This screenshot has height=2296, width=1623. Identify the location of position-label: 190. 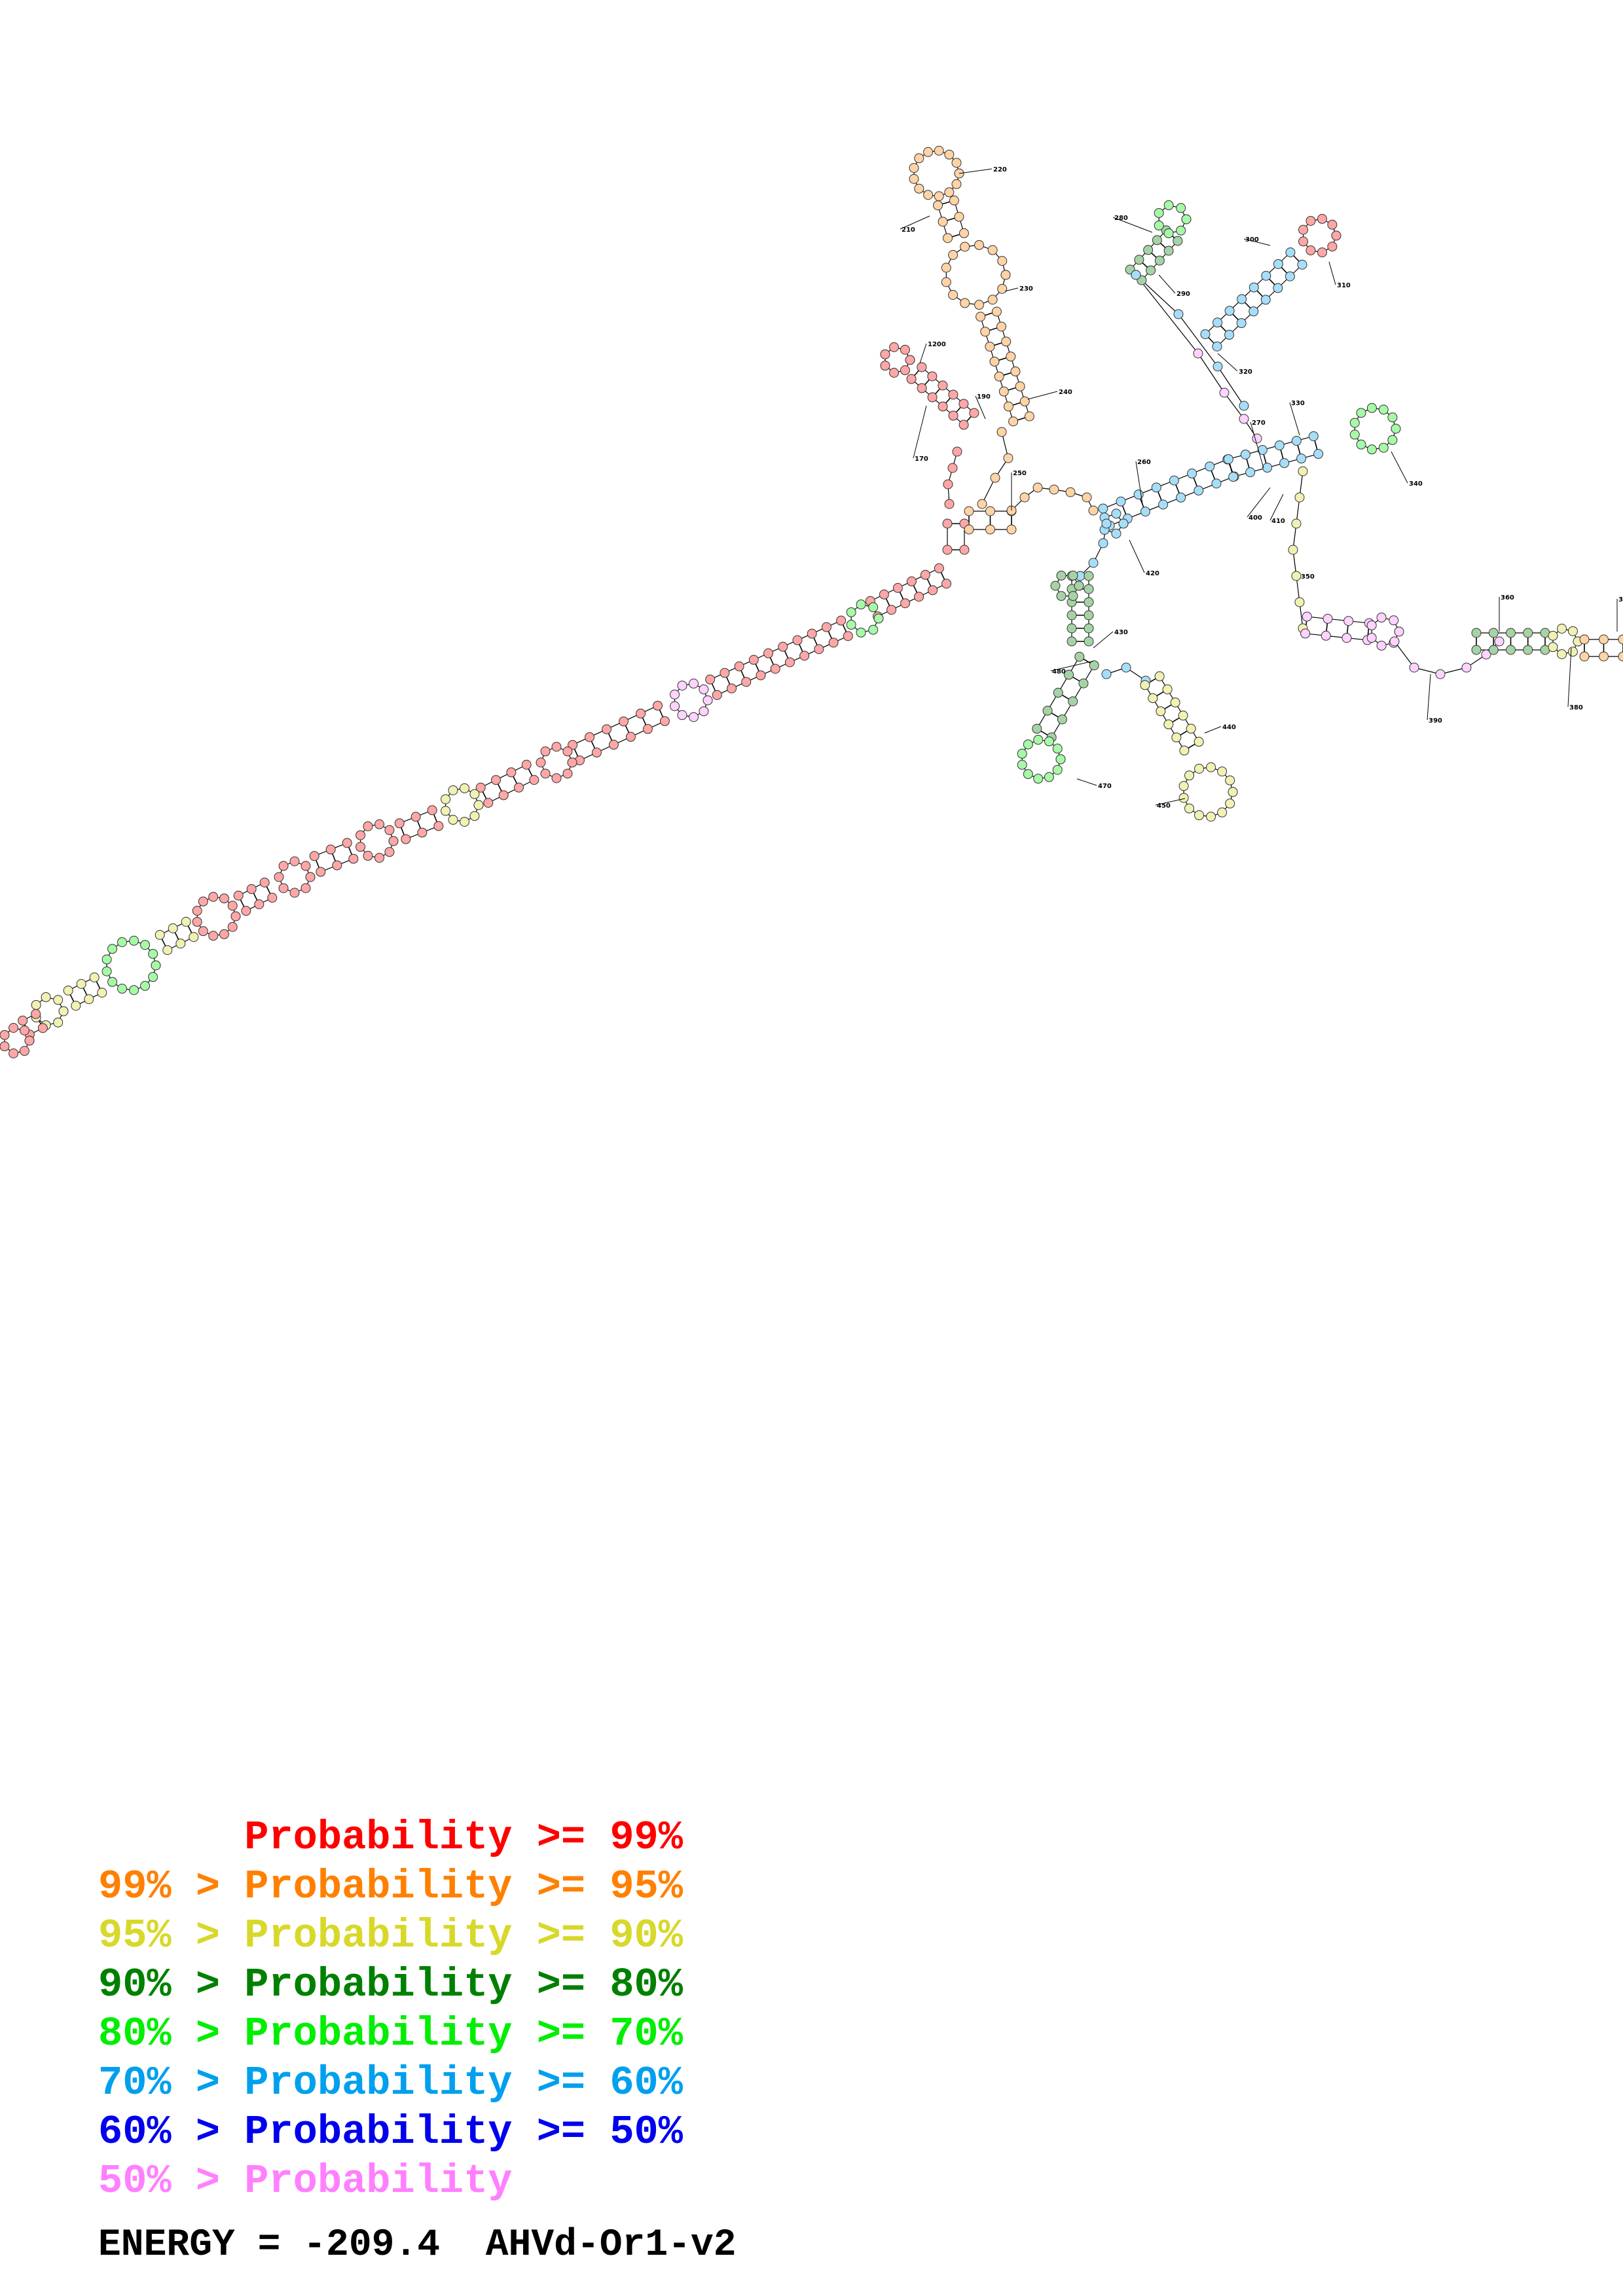
(984, 397).